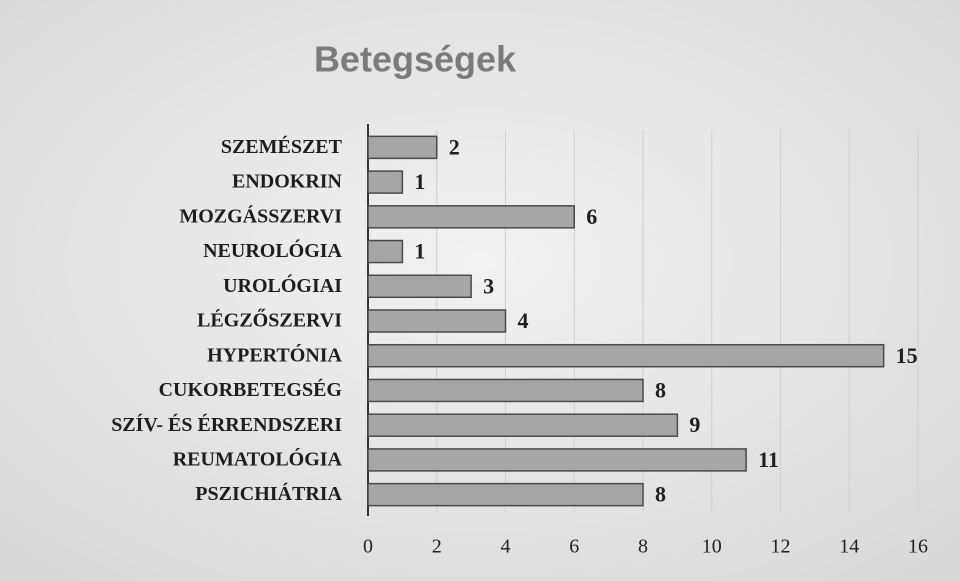 The image size is (960, 581). What do you see at coordinates (643, 547) in the screenshot?
I see `x-tick-label: 8` at bounding box center [643, 547].